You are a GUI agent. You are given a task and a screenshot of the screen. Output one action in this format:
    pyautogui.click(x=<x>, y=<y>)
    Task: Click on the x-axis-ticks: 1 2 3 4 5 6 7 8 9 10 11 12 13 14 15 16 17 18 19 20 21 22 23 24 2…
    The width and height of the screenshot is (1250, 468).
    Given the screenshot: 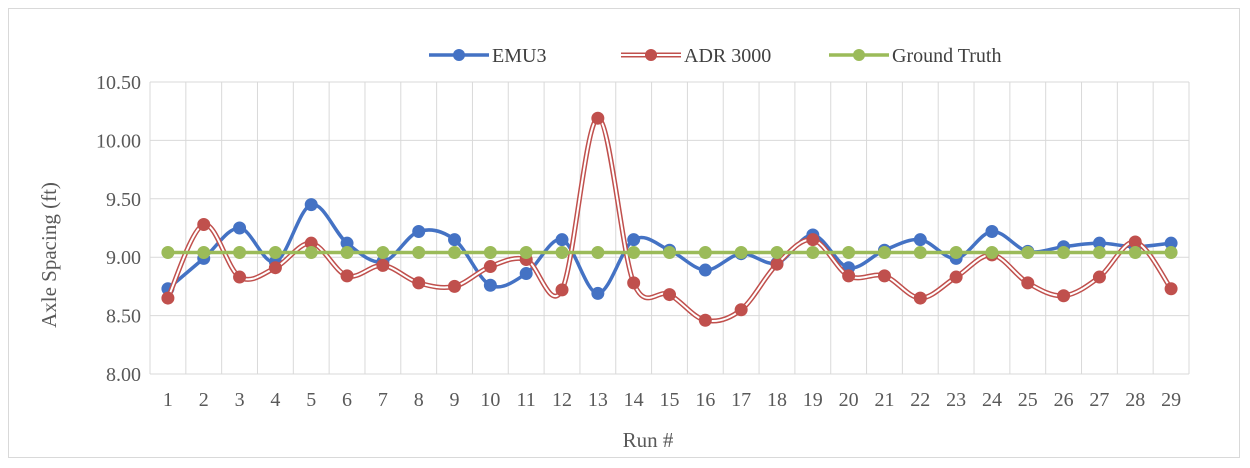 What is the action you would take?
    pyautogui.click(x=672, y=400)
    